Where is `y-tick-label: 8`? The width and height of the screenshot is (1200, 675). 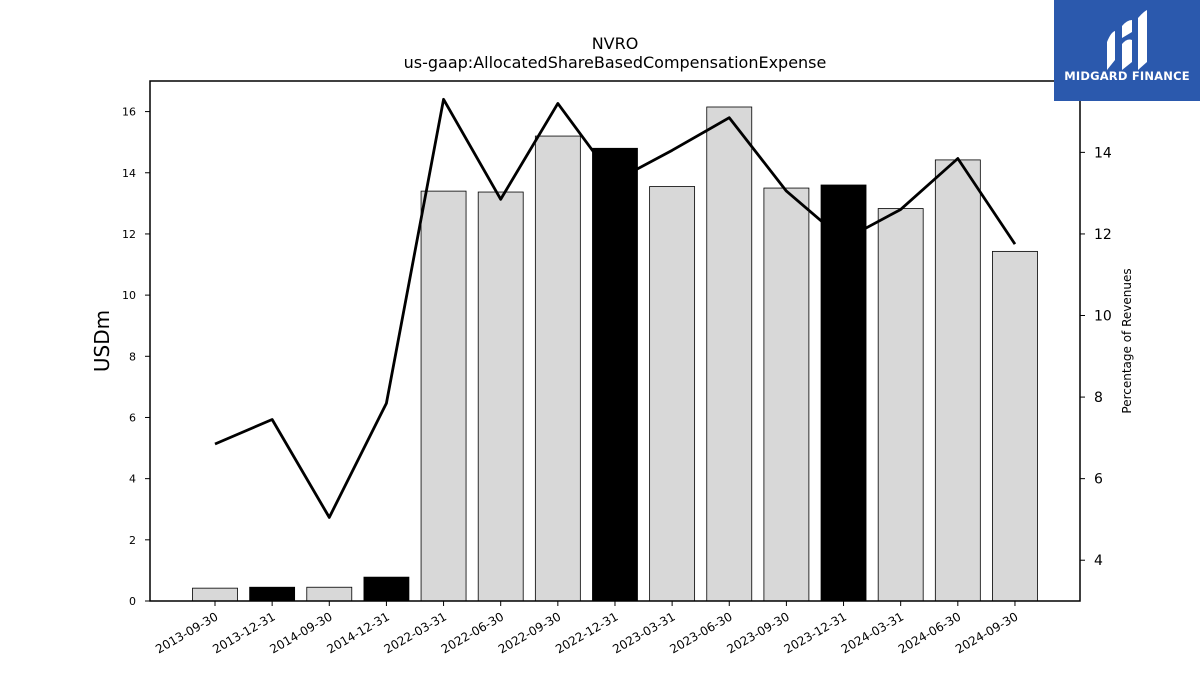 y-tick-label: 8 is located at coordinates (132, 356).